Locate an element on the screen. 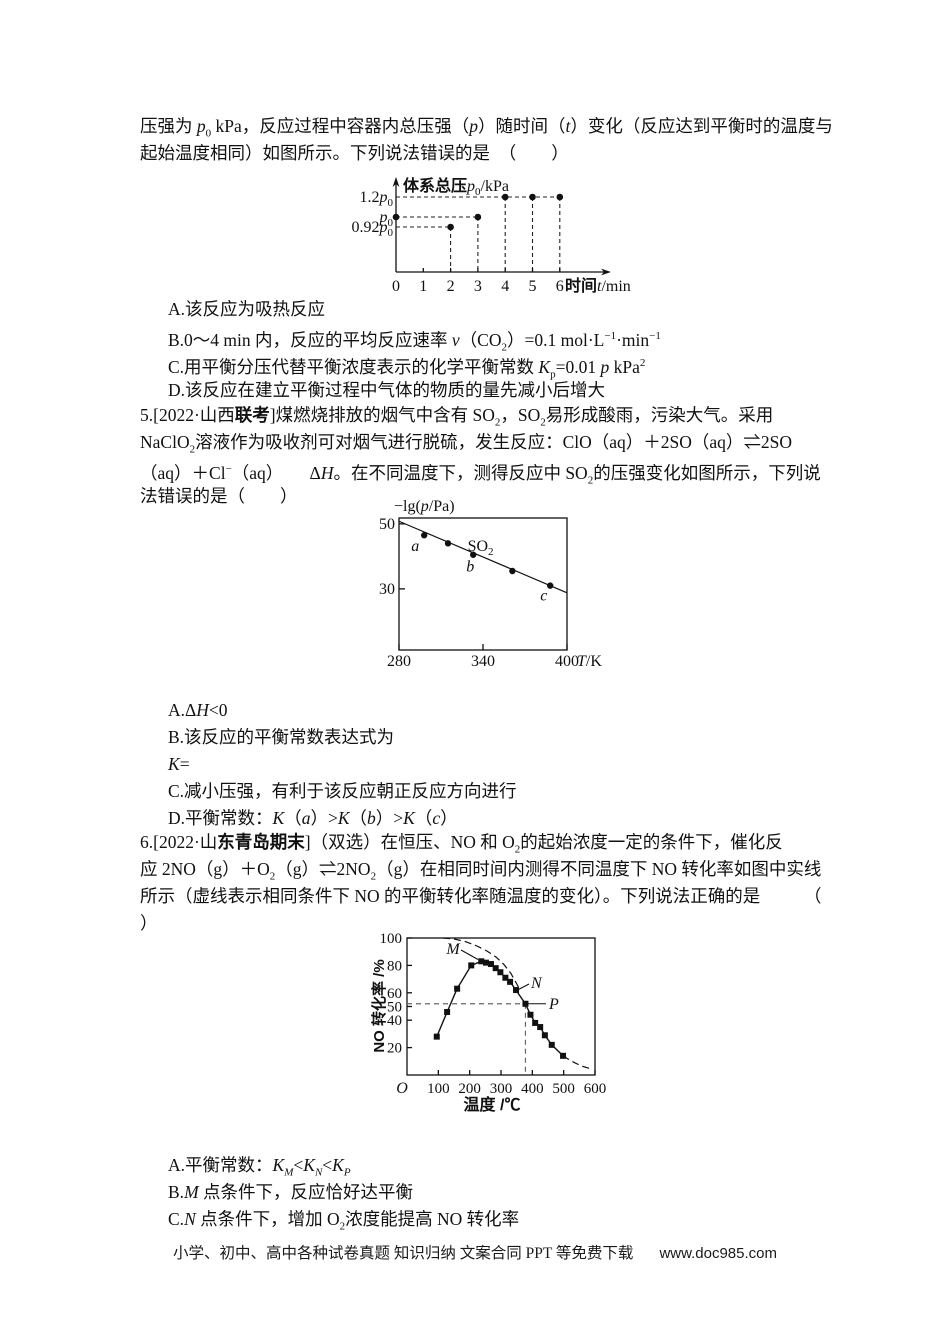 This screenshot has height=1344, width=950. footer-text: 小学、初中、高中各种试卷真题 知识归纳 文案合同 PPT 等免费下载 is located at coordinates (403, 1253).